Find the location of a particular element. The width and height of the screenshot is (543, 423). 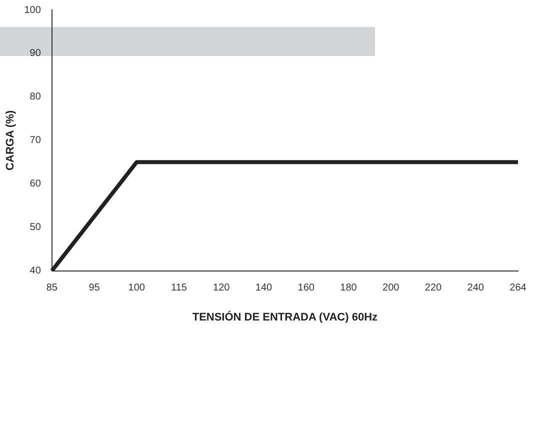

x-tick-label: 240 is located at coordinates (475, 288).